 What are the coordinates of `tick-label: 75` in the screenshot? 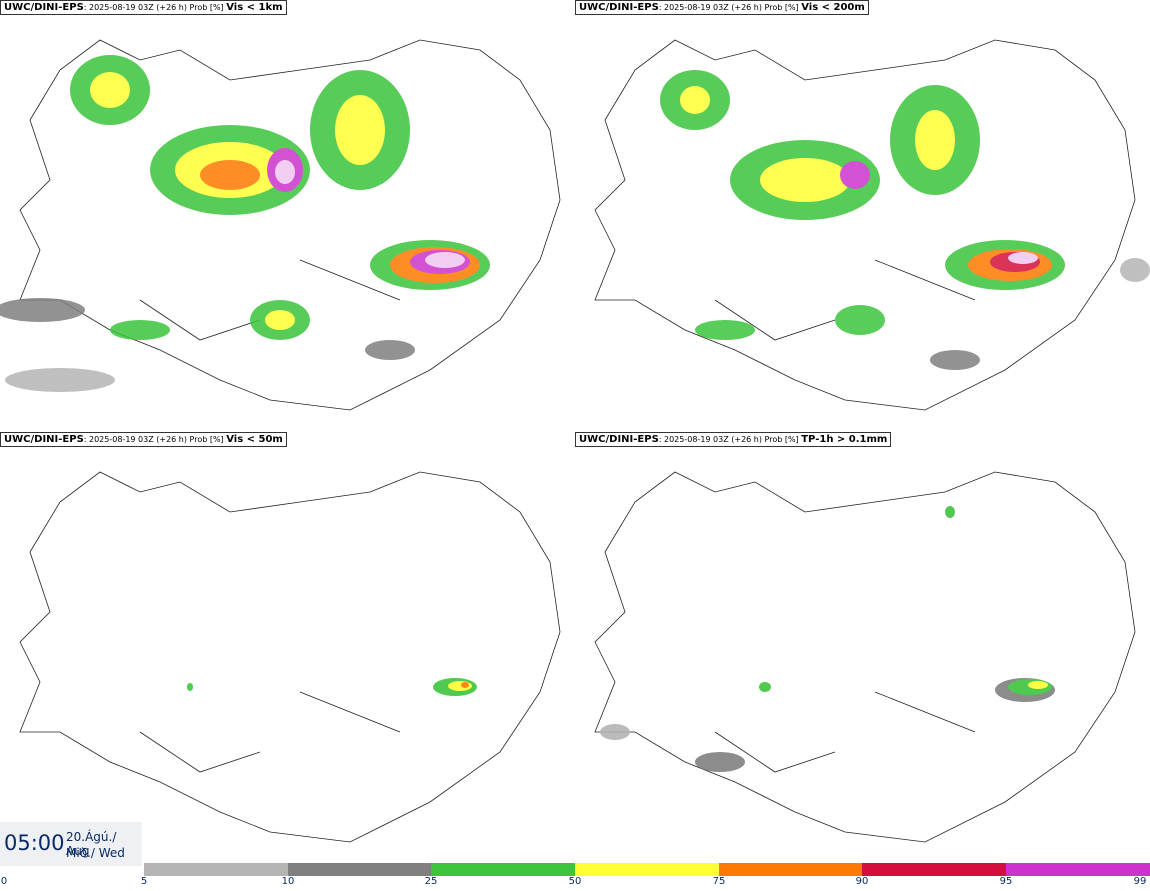 It's located at (719, 881).